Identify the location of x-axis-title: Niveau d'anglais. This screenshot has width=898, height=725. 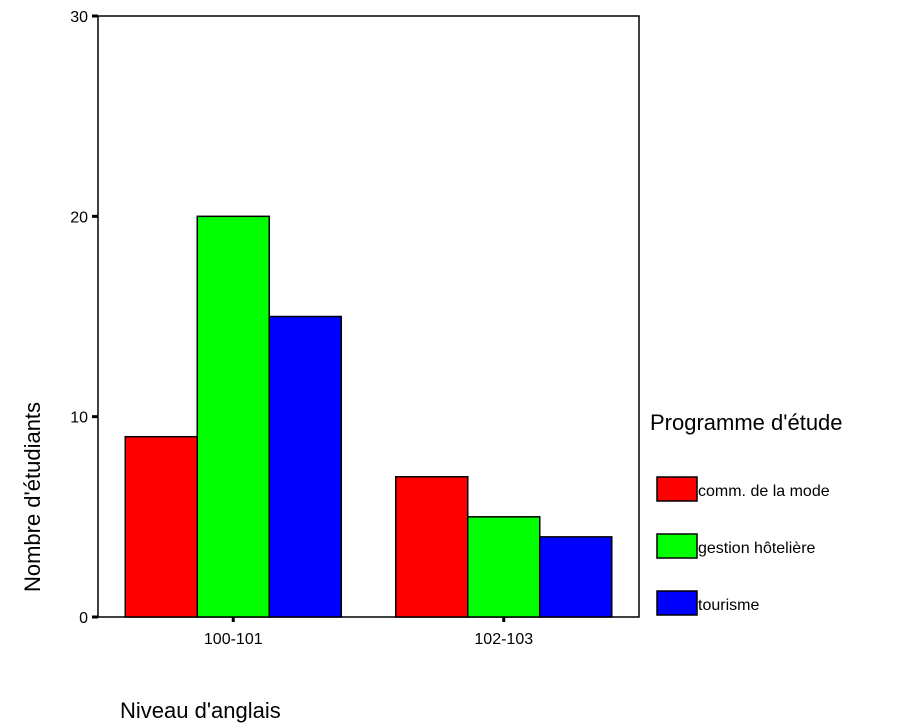
(200, 710).